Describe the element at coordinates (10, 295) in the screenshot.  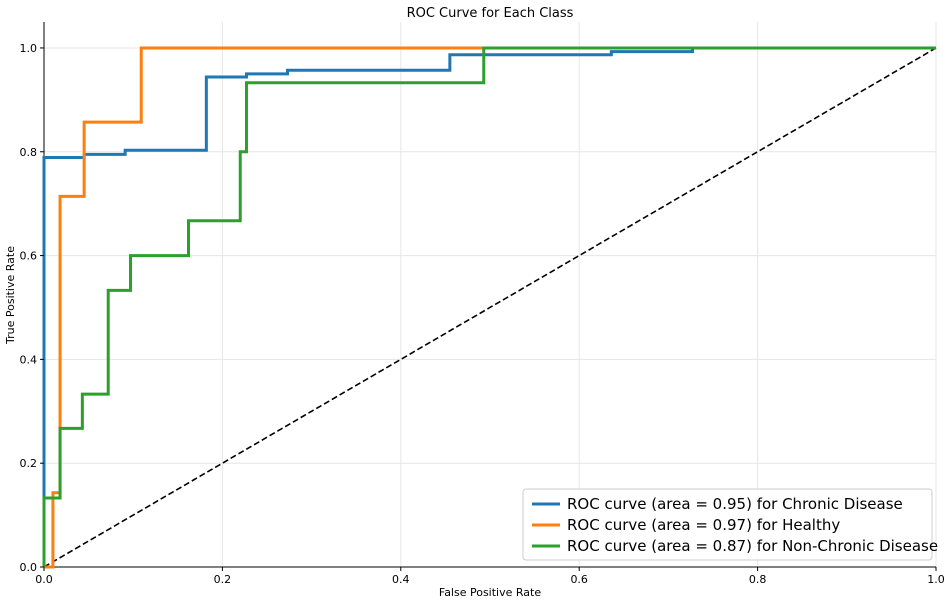
I see `y-axis-title: True Positive Rate` at that location.